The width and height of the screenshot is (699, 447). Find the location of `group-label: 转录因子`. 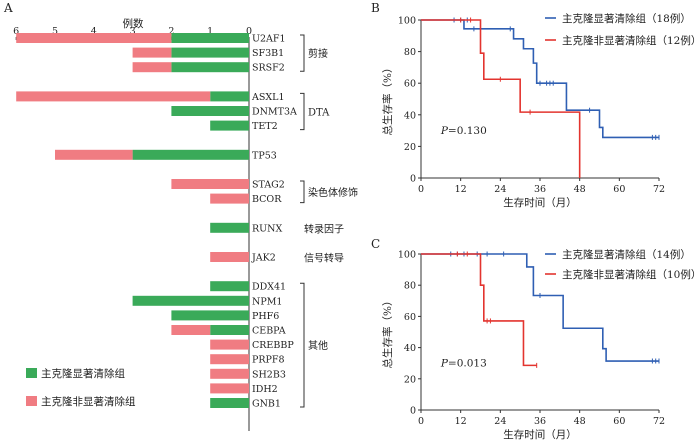

group-label: 转录因子 is located at coordinates (324, 228).